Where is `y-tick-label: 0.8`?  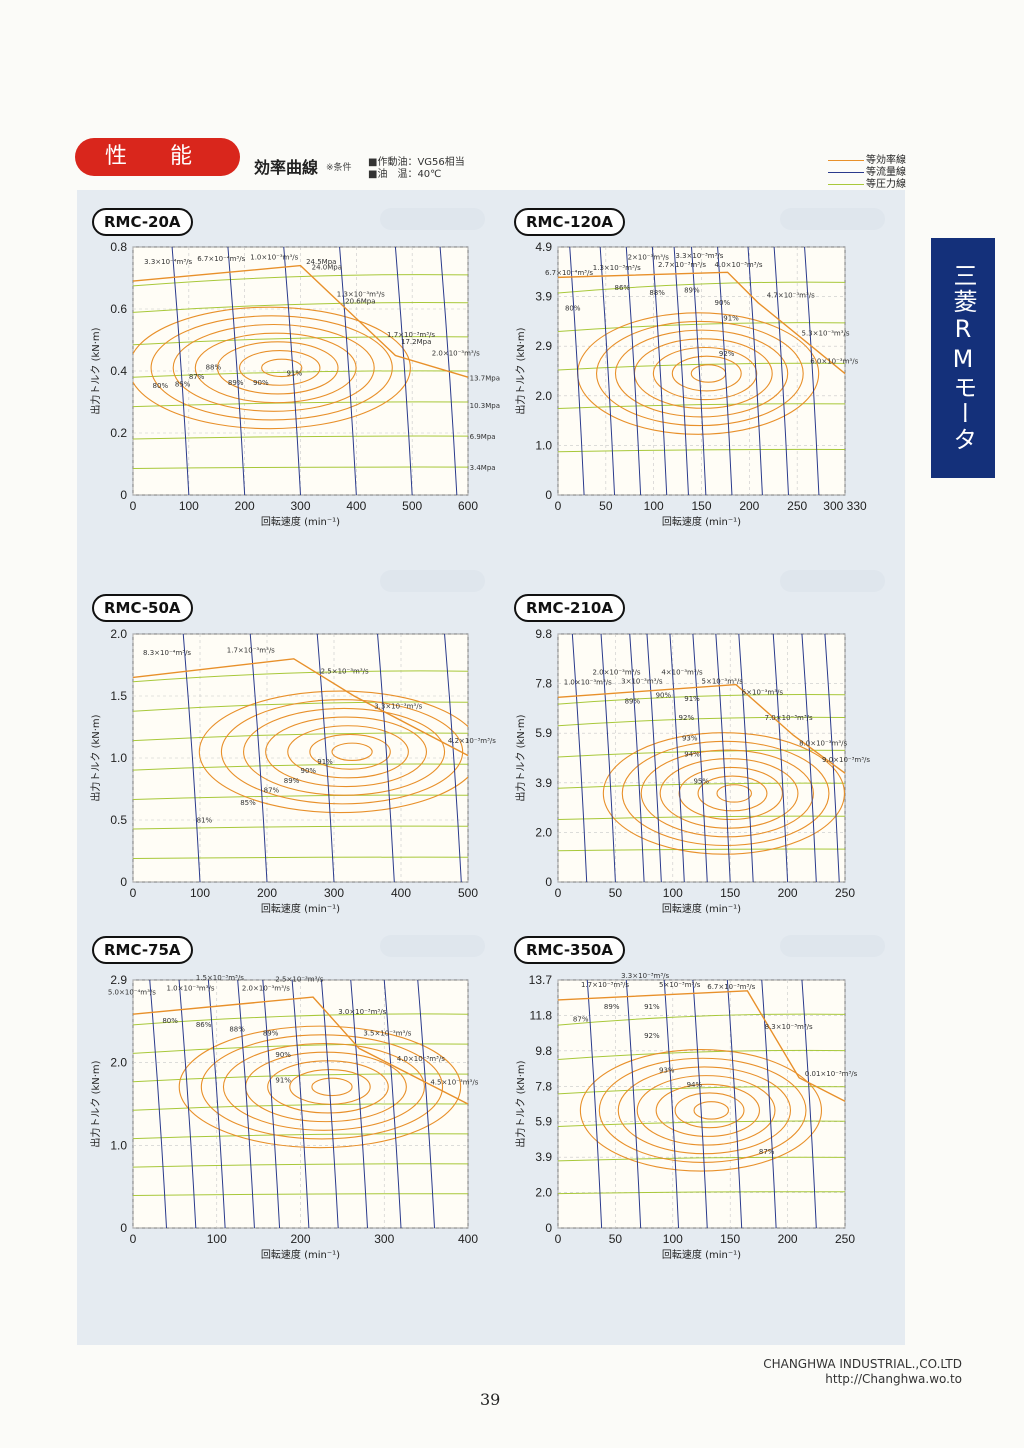 y-tick-label: 0.8 is located at coordinates (118, 247).